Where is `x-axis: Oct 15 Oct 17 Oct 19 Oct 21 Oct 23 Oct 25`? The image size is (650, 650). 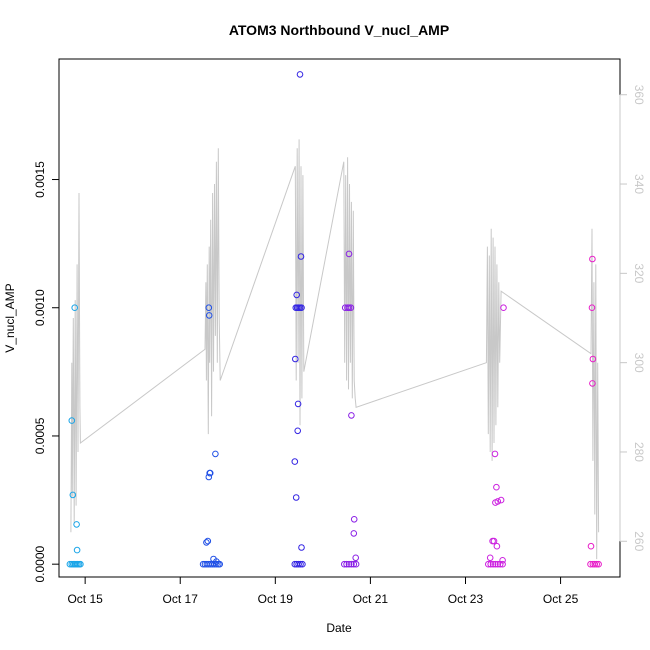 x-axis: Oct 15 Oct 17 Oct 19 Oct 21 Oct 23 Oct 25 is located at coordinates (323, 591).